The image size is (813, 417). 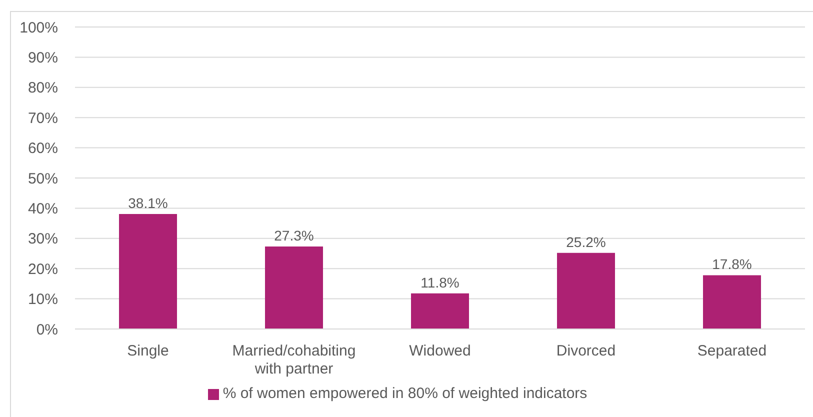 I want to click on data-label: 25.2%, so click(x=586, y=242).